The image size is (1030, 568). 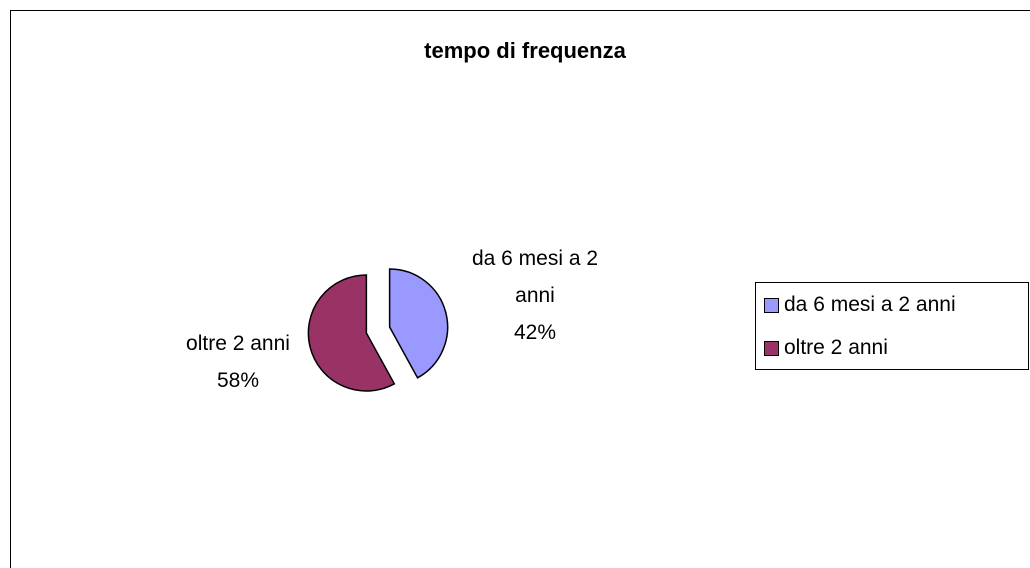 I want to click on slice-label: da 6 mesi a 2 anni 42%, so click(x=535, y=295).